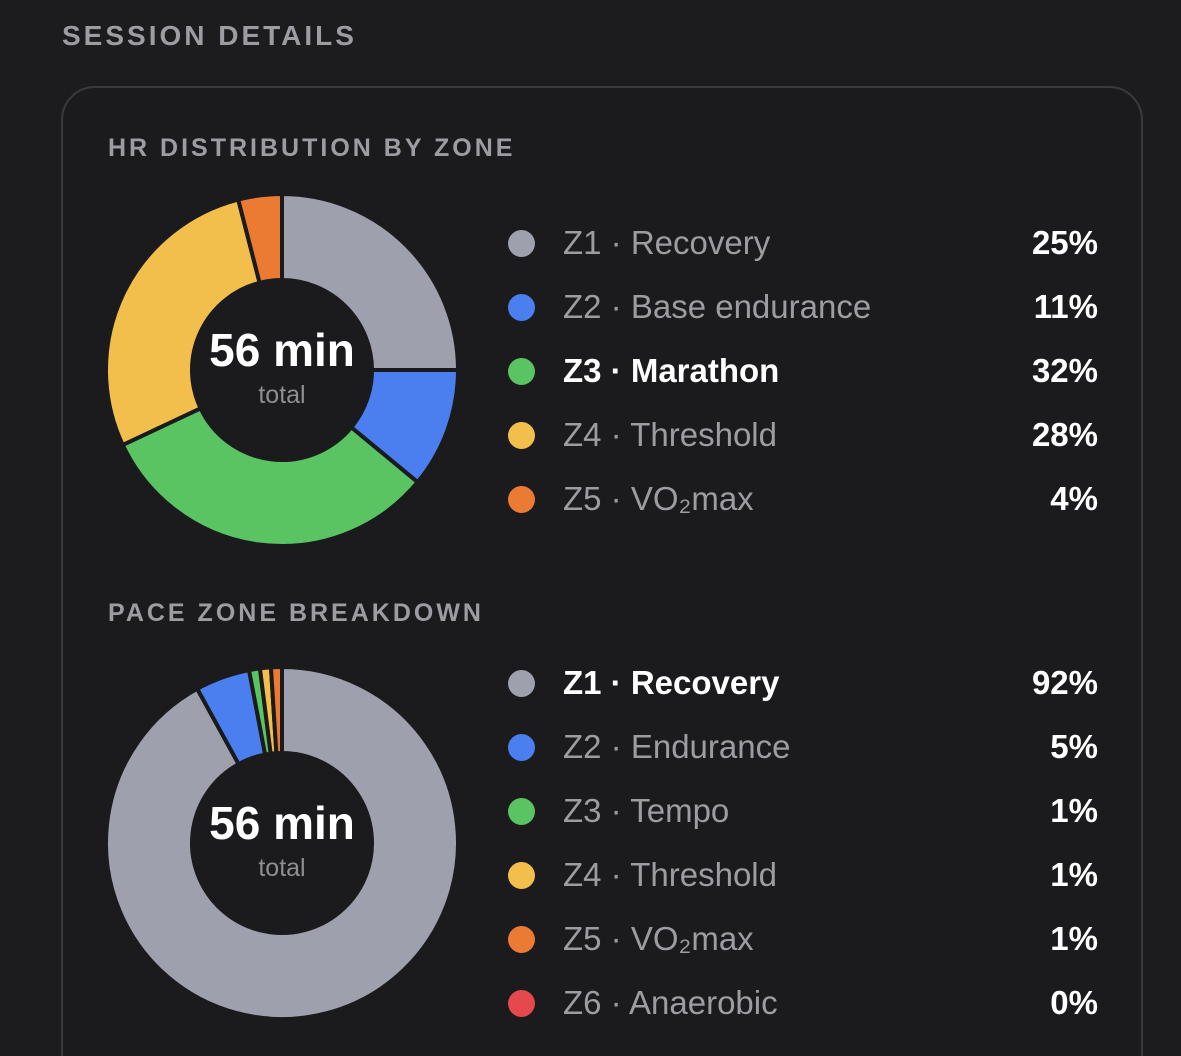 The width and height of the screenshot is (1181, 1056). I want to click on hr-chart-center: 56 min total, so click(282, 367).